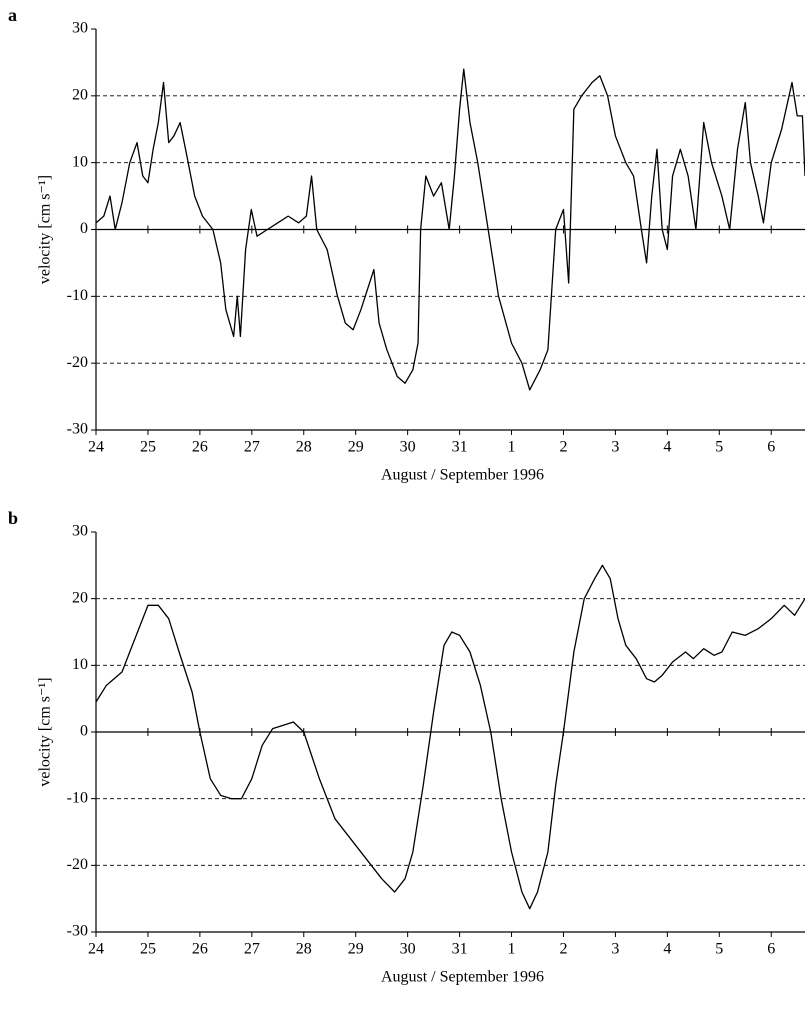  I want to click on panel-label: a, so click(12, 15).